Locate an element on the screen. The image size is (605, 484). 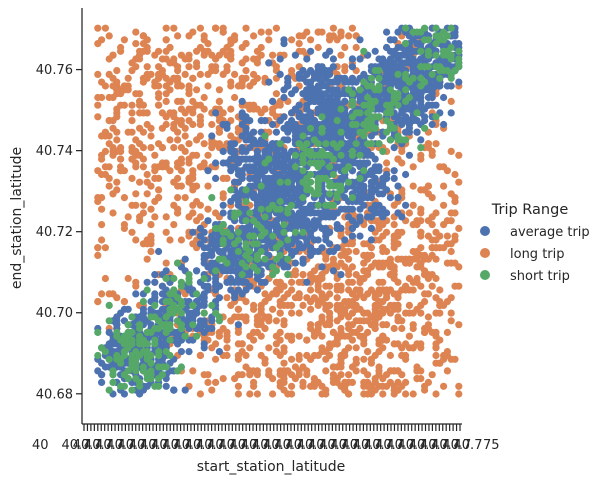
x-tick-label-14: 40.7 is located at coordinates (232, 445).